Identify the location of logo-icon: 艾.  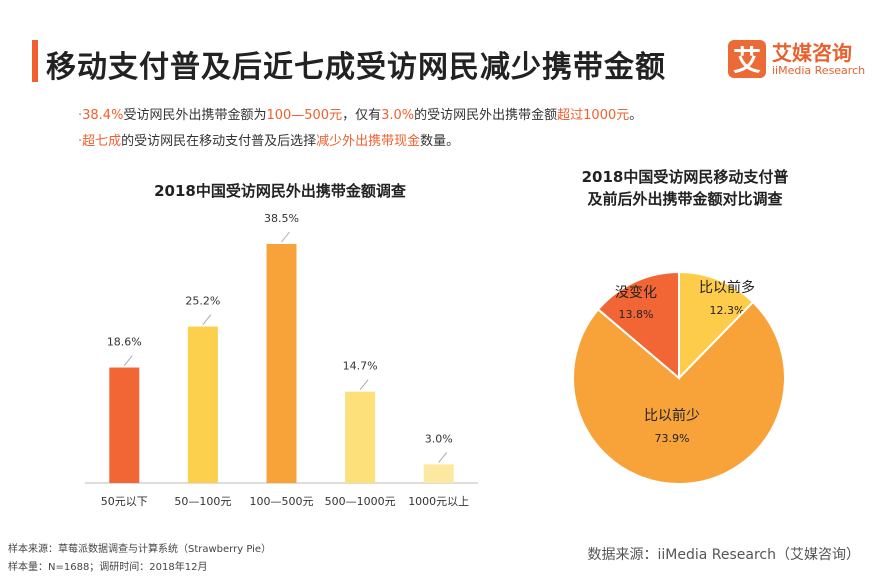
(747, 59).